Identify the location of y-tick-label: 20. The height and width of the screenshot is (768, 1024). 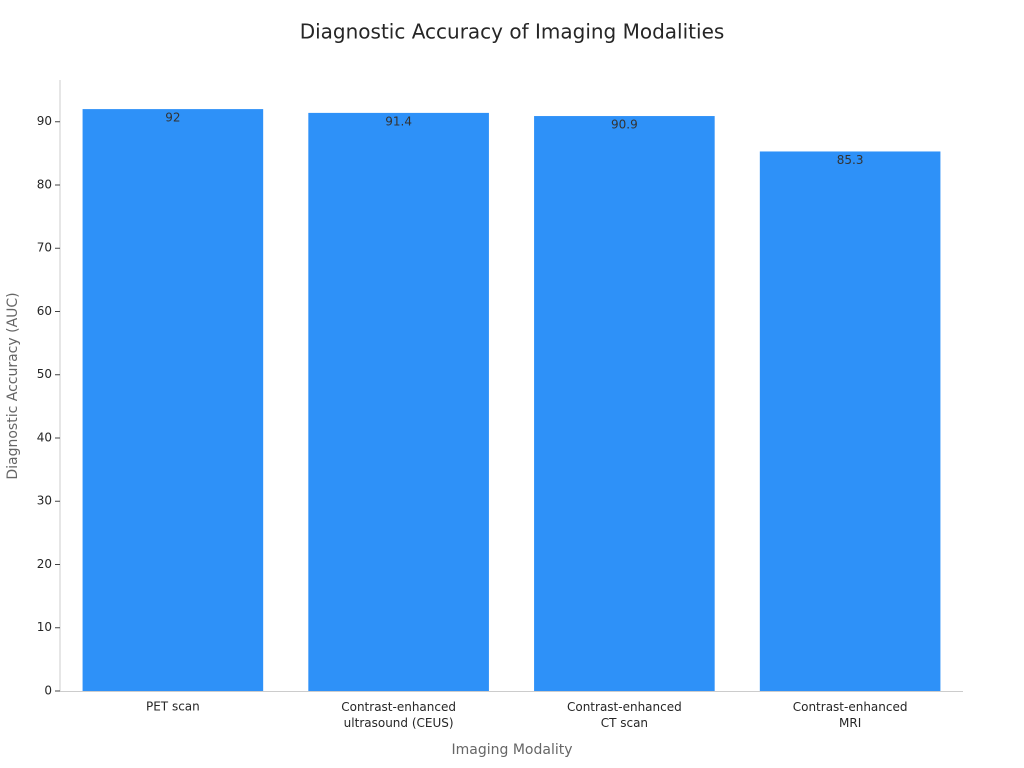
(44, 564).